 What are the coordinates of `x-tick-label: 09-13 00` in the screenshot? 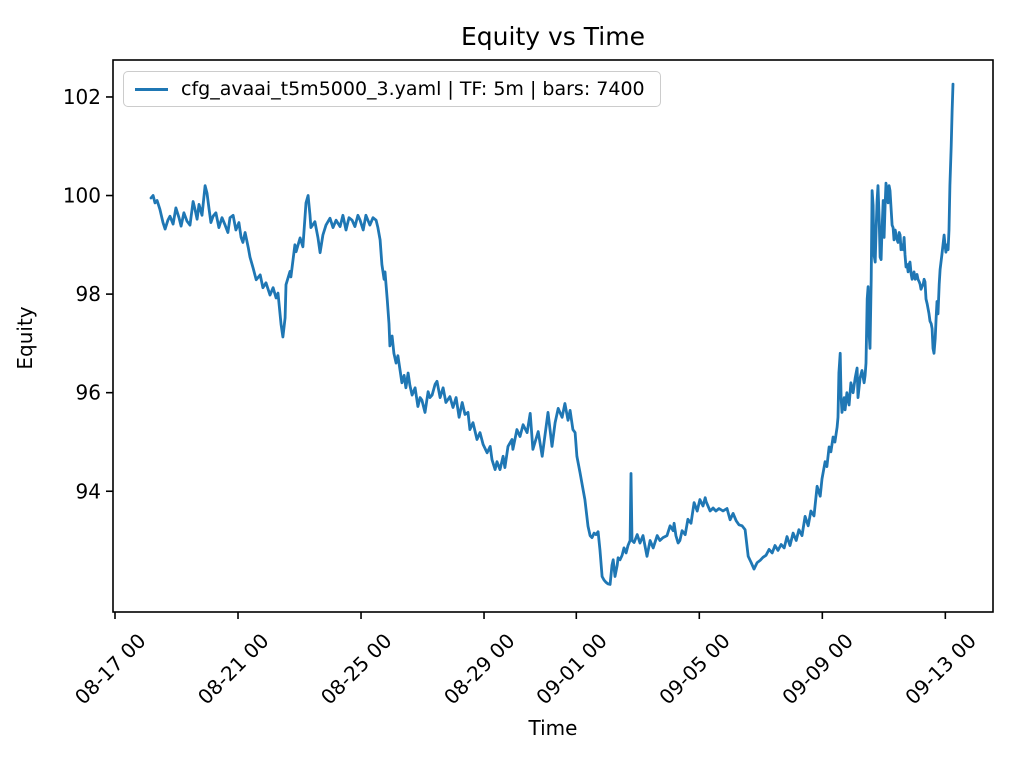 It's located at (940, 669).